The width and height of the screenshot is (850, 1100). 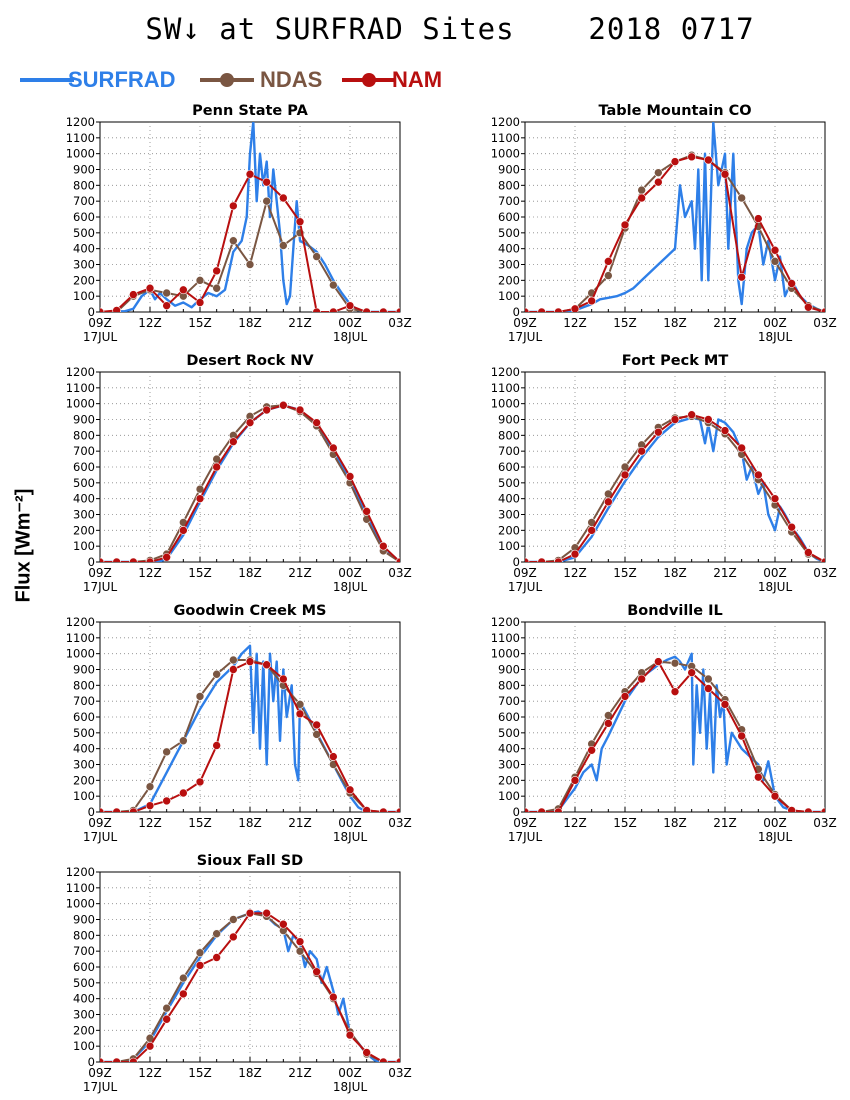 I want to click on legend-item-ndas: NDAS, so click(x=268, y=81).